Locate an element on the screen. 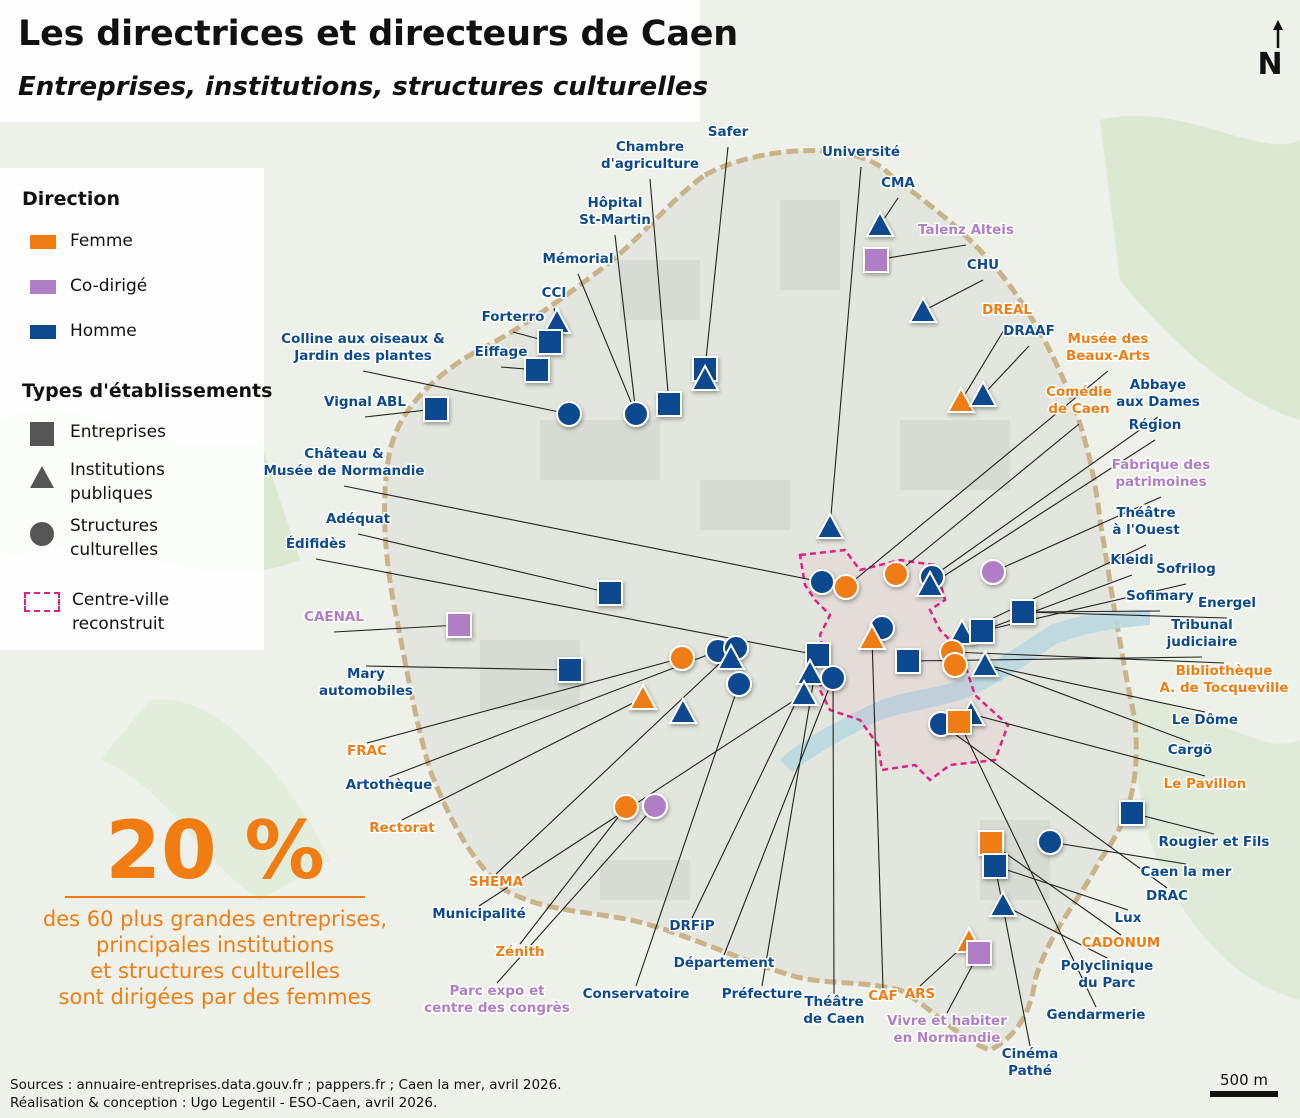 The image size is (1300, 1118). establishment-label: Le Dôme is located at coordinates (1205, 720).